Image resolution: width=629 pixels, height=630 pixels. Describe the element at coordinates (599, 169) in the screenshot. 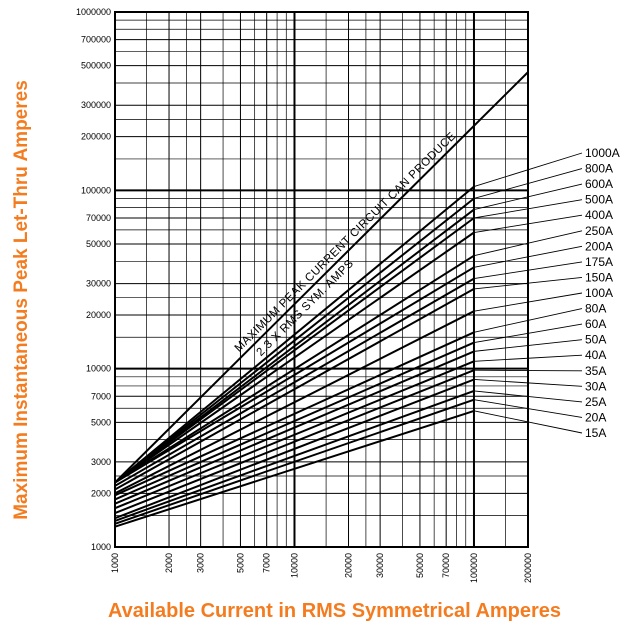

I see `rating-label-800a: 800A` at that location.